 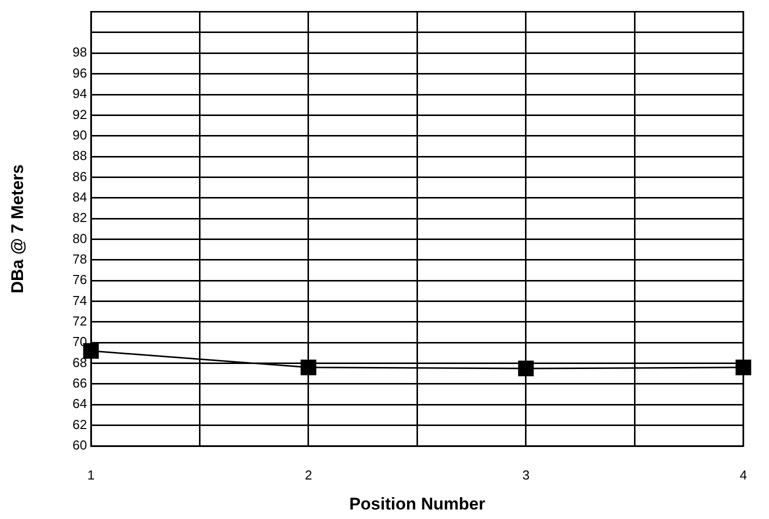 What do you see at coordinates (79, 196) in the screenshot?
I see `y-tick-label: 84` at bounding box center [79, 196].